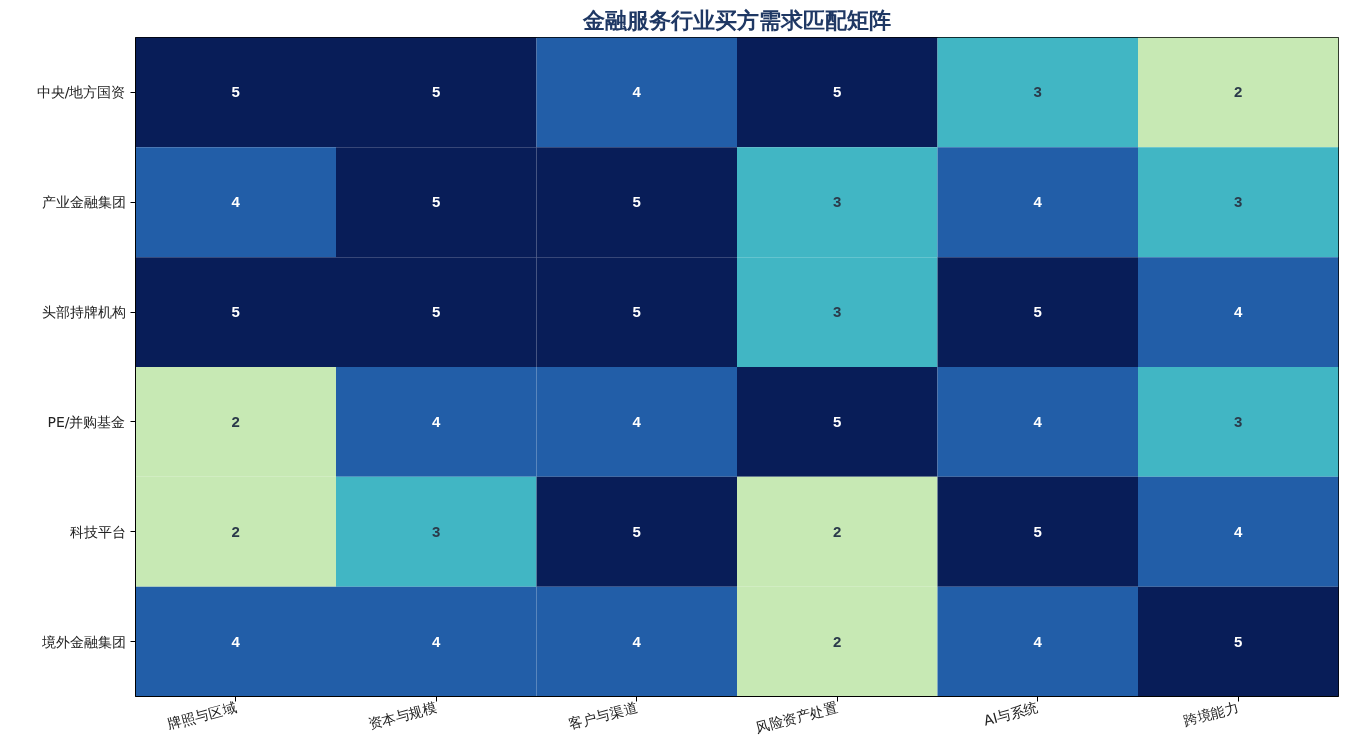  Describe the element at coordinates (736, 20) in the screenshot. I see `chart-title: 金融服务行业买方需求匹配矩阵` at that location.